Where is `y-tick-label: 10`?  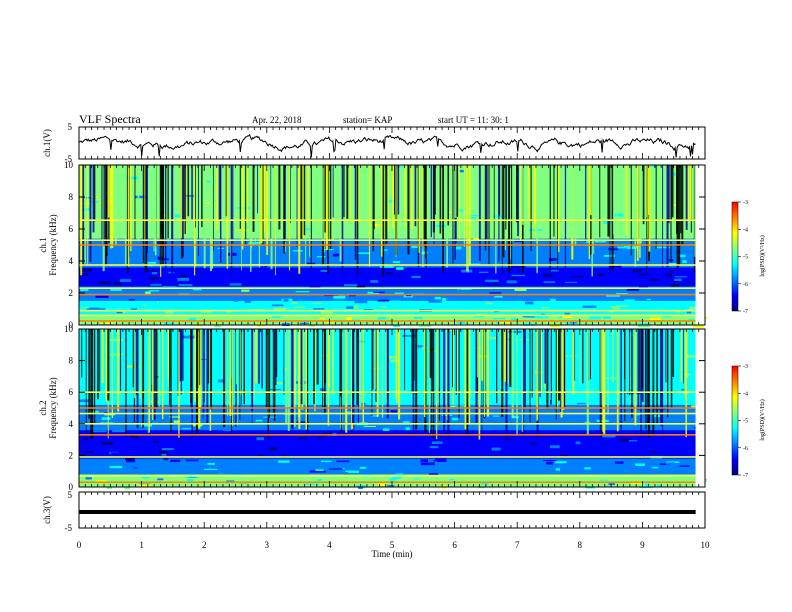
y-tick-label: 10 is located at coordinates (69, 329).